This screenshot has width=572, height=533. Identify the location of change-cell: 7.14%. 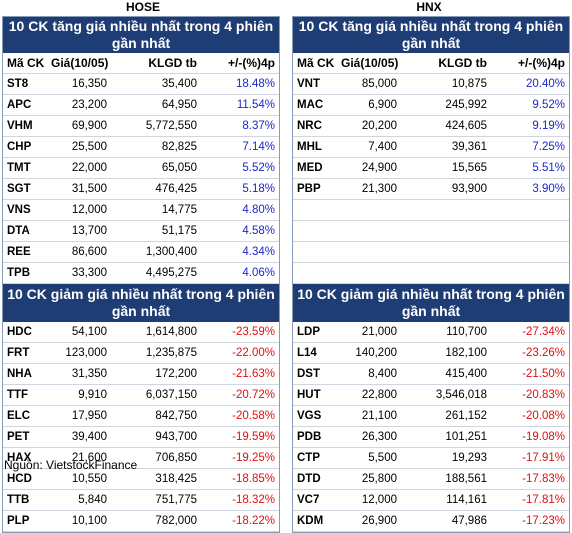
(258, 147).